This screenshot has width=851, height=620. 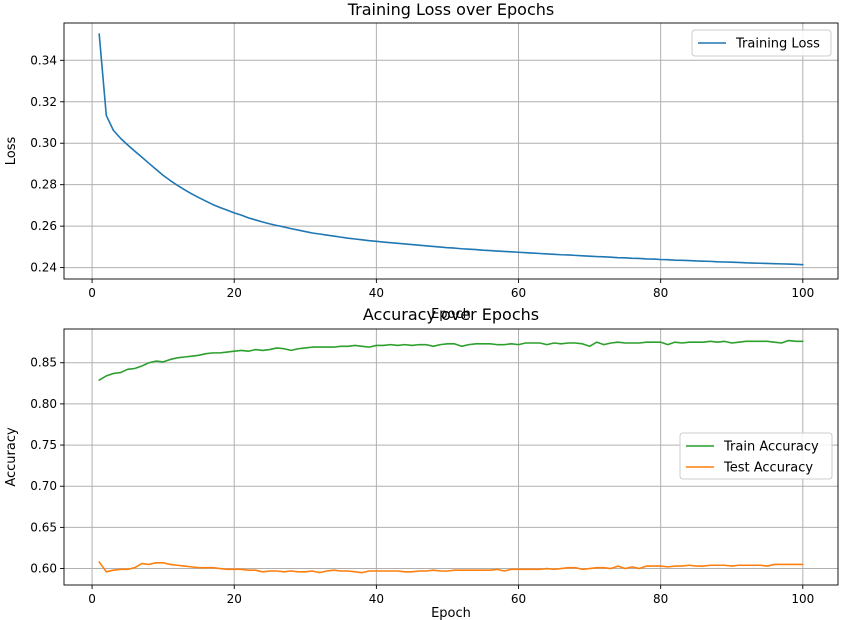 I want to click on y-tick-label: 0.24, so click(x=43, y=268).